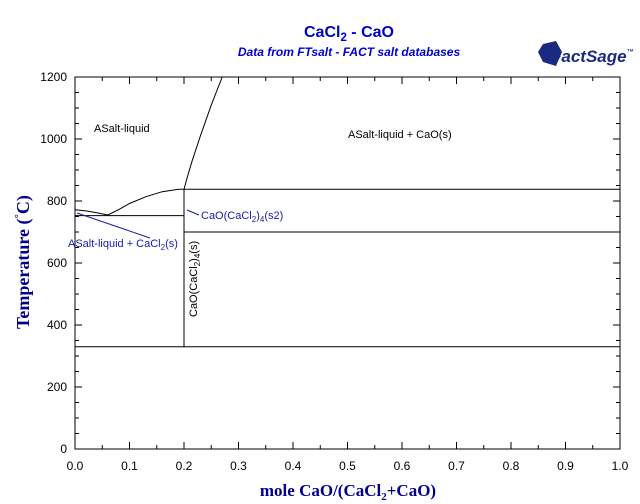  I want to click on y-tick-label: 0, so click(63, 449).